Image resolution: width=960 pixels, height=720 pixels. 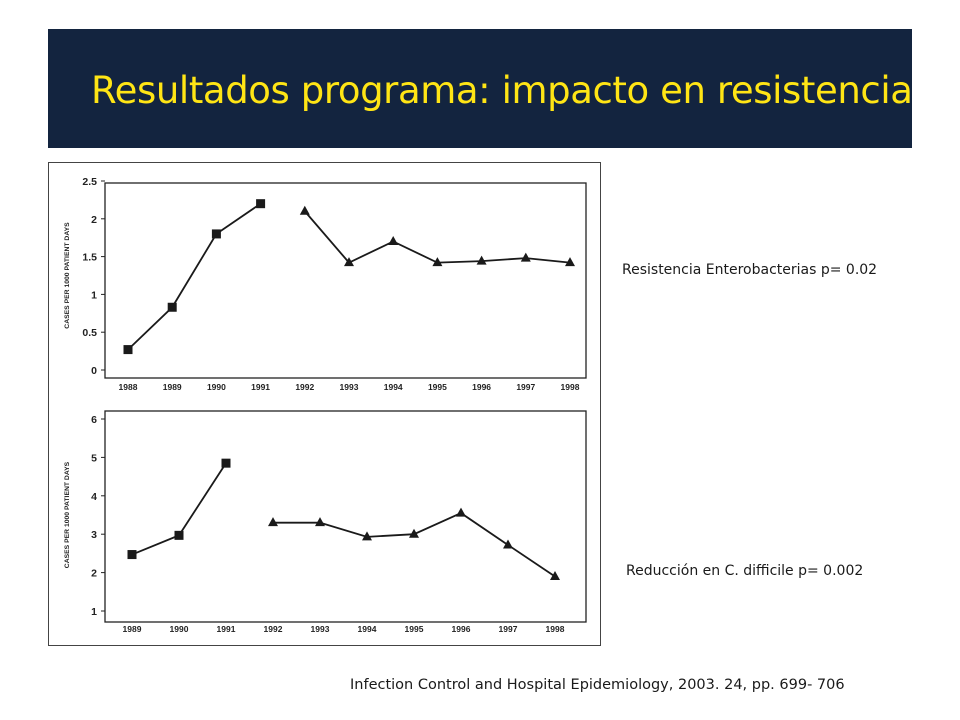 I want to click on x-tick-label: 1988, so click(x=128, y=387).